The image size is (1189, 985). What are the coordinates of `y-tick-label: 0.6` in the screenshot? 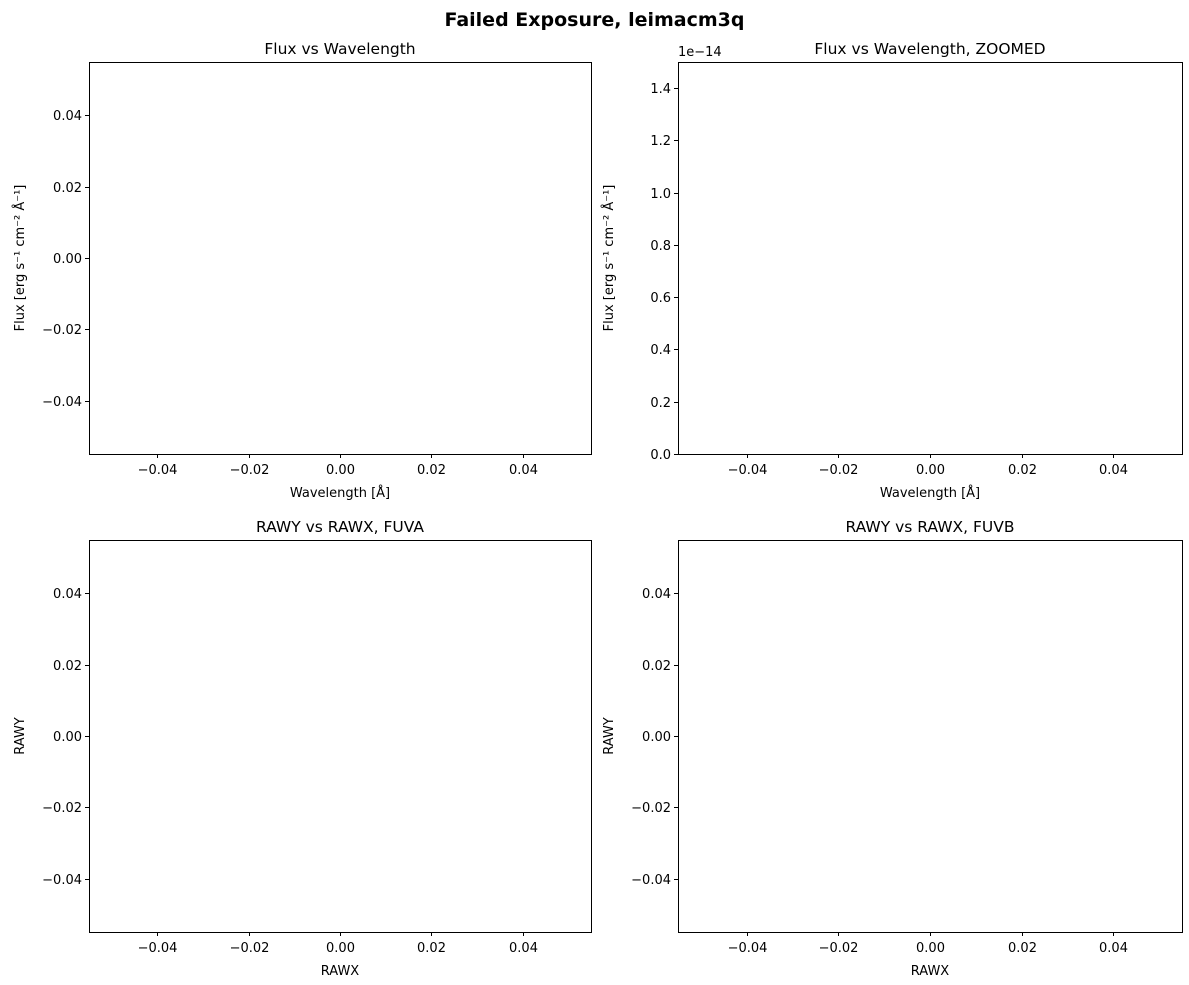 It's located at (660, 298).